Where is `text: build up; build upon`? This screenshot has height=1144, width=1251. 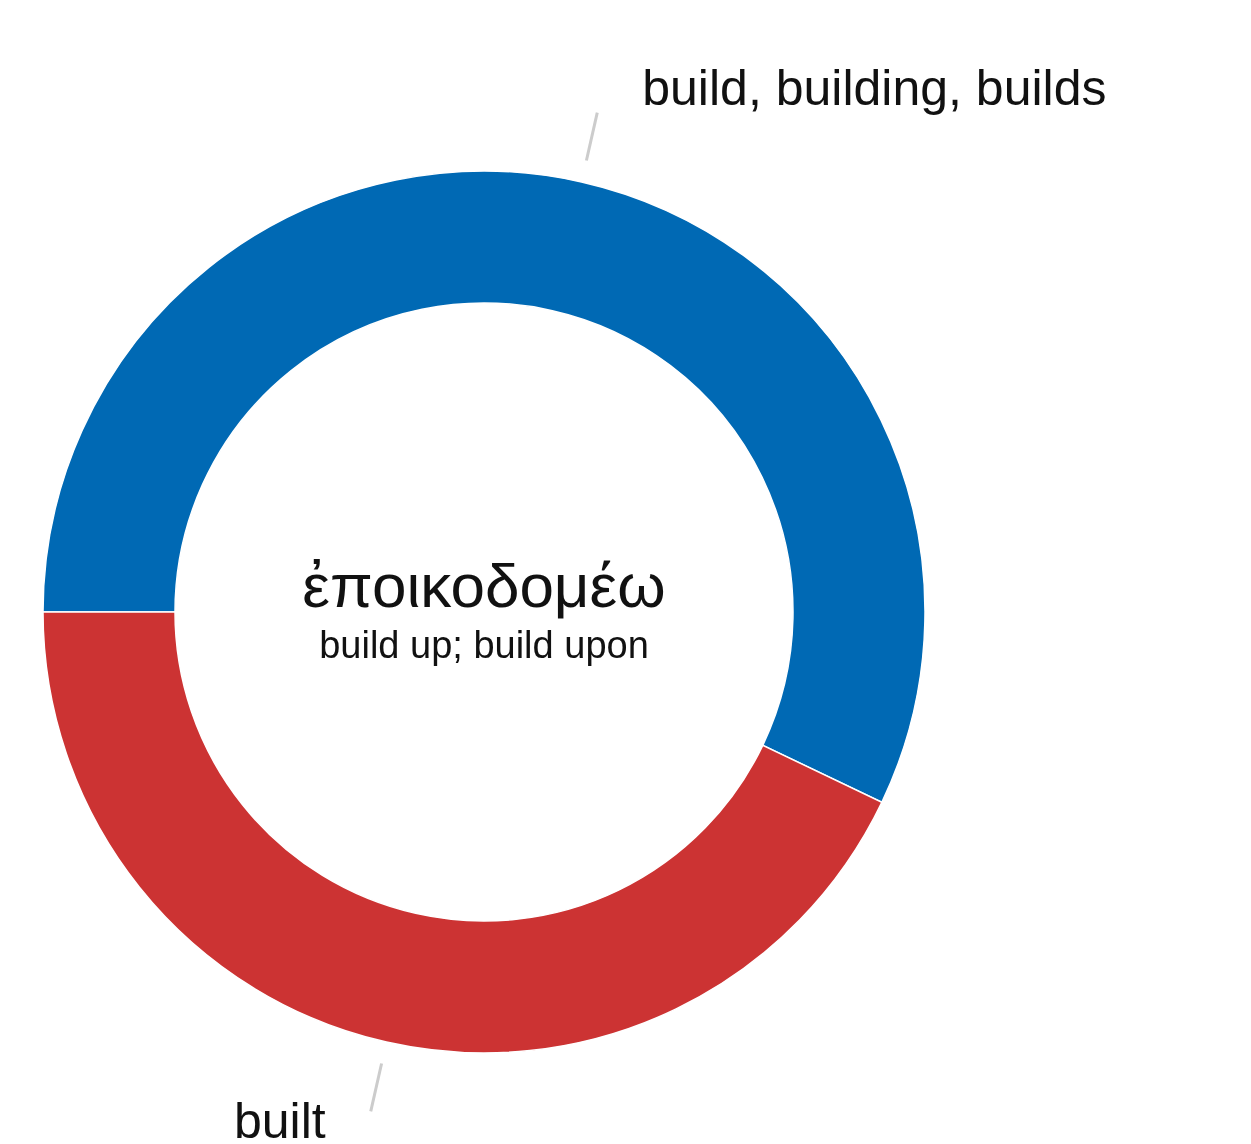 text: build up; build upon is located at coordinates (484, 645).